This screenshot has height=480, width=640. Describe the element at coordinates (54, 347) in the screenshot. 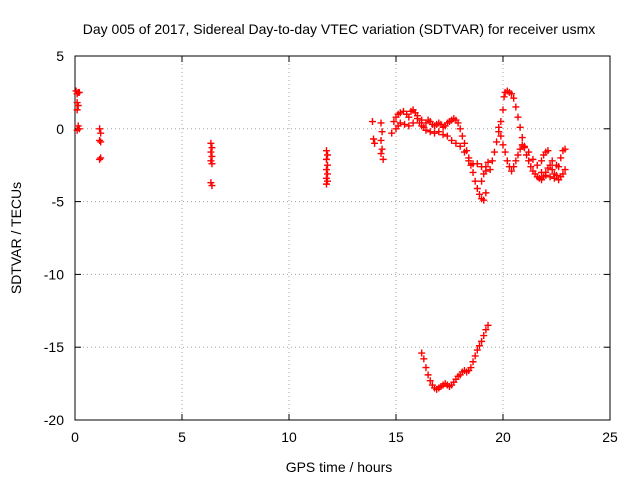

I see `y-tick-label: -15` at that location.